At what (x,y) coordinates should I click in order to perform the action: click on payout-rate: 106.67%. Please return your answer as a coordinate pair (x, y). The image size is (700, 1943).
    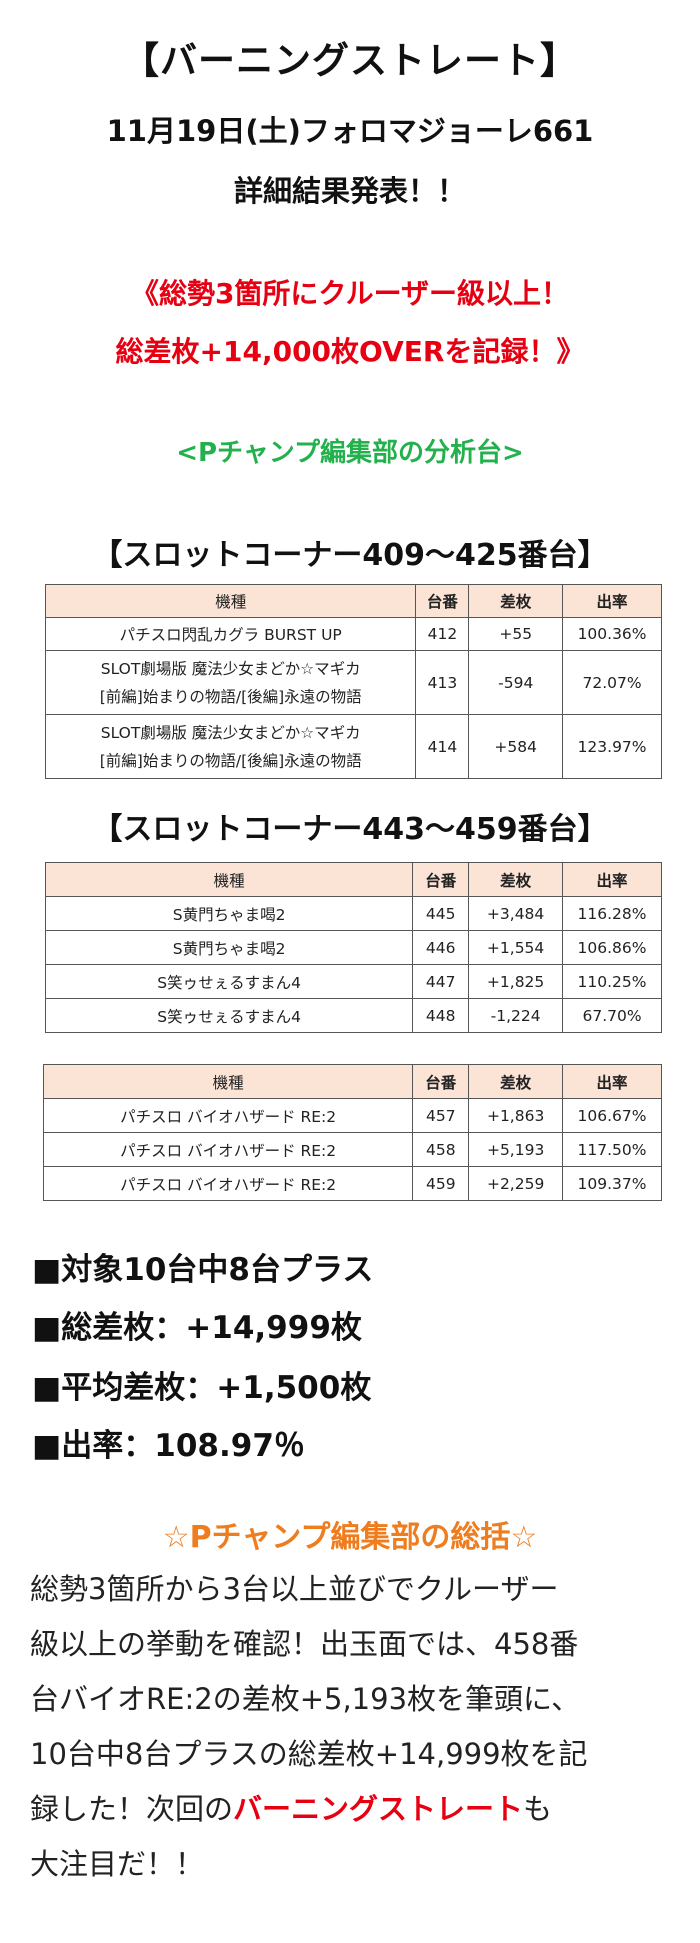
    Looking at the image, I should click on (612, 1115).